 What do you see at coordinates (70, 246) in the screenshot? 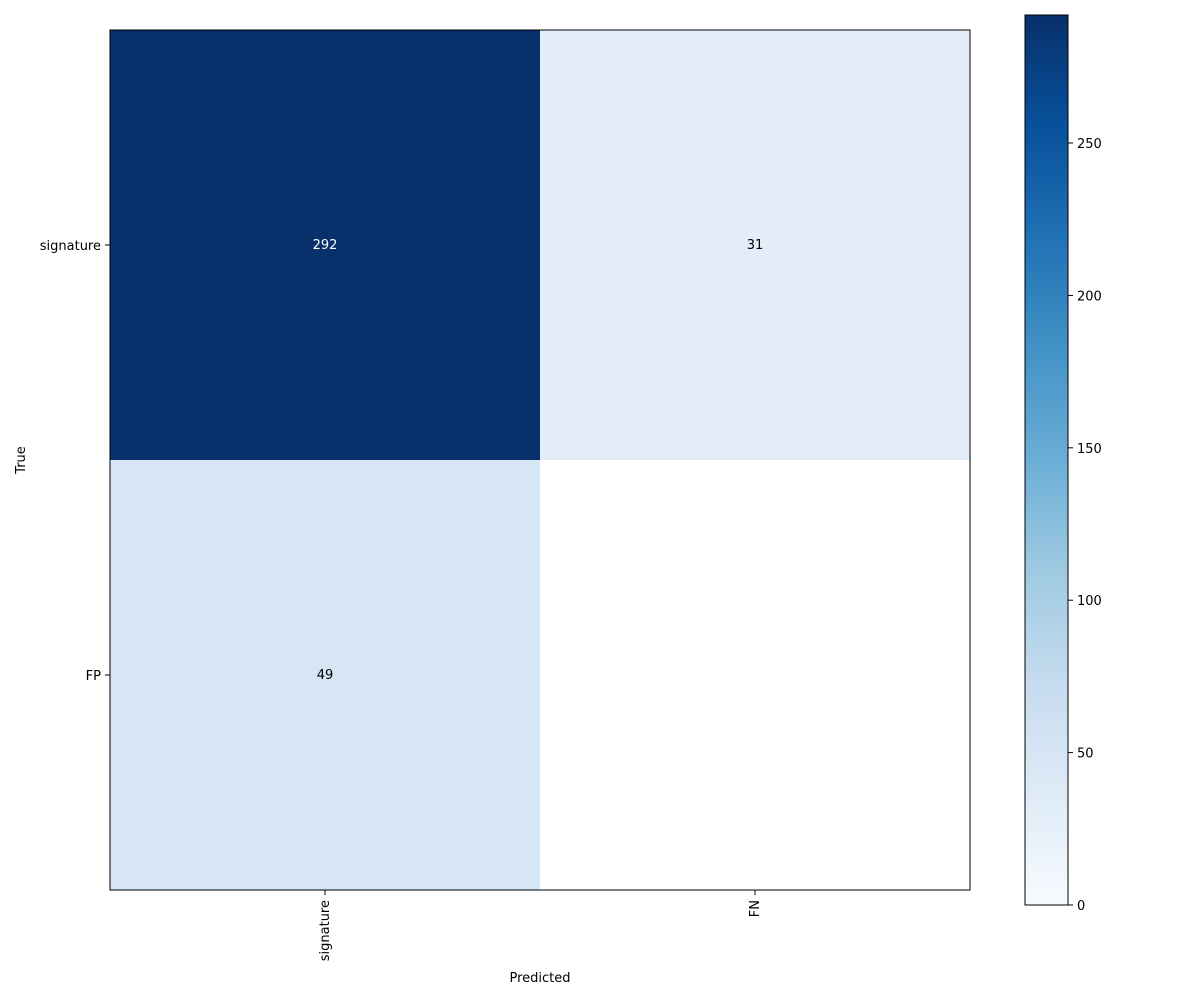
I see `y-tick-label: signature` at bounding box center [70, 246].